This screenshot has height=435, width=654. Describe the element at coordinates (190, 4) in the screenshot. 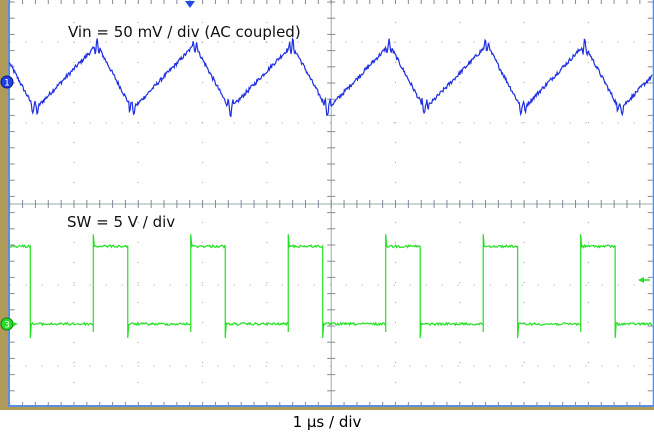

I see `trigger-position-icon` at that location.